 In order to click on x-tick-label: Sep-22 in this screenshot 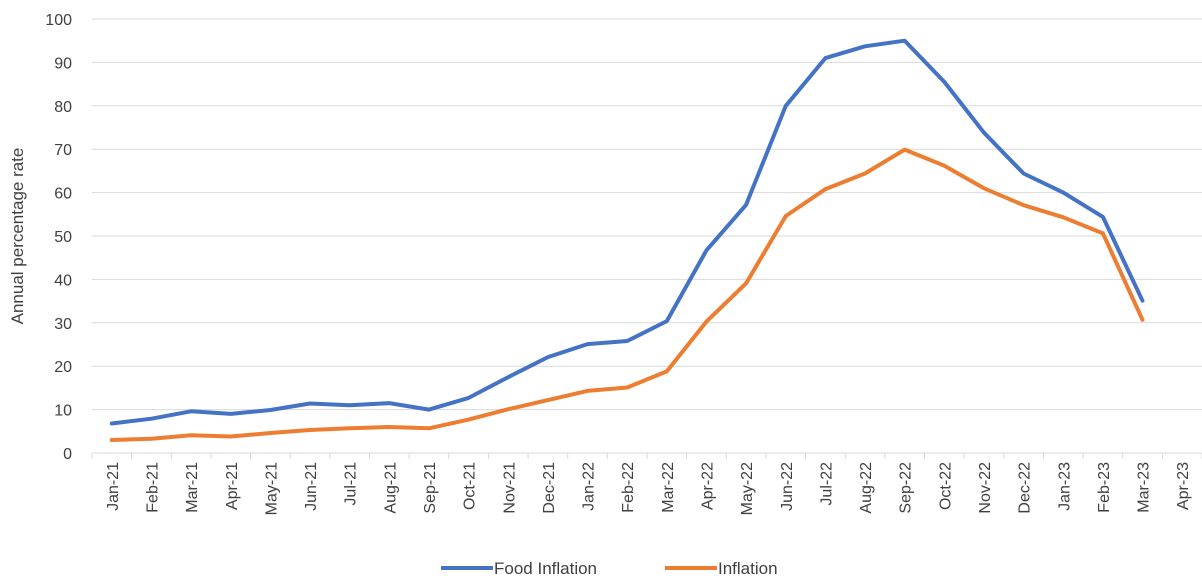, I will do `click(906, 488)`.